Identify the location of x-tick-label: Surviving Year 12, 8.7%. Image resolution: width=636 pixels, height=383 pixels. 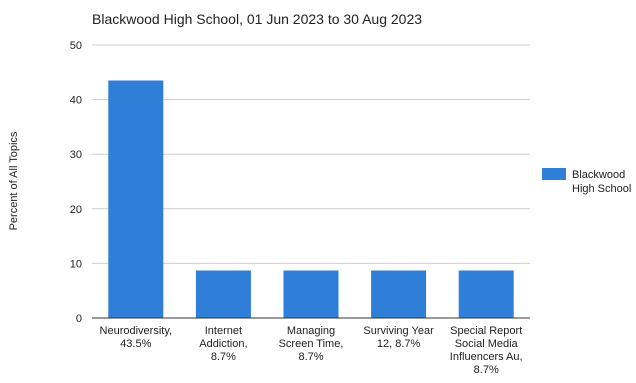
(398, 337).